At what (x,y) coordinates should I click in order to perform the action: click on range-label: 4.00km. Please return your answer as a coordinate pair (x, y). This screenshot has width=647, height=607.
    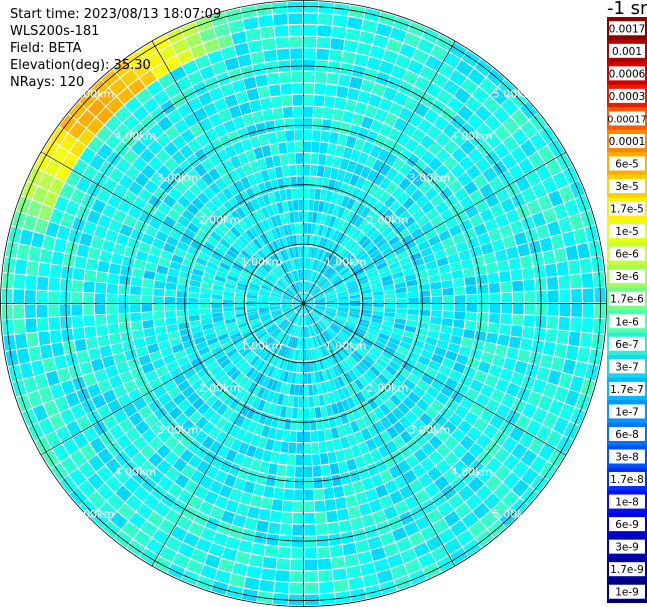
    Looking at the image, I should click on (136, 135).